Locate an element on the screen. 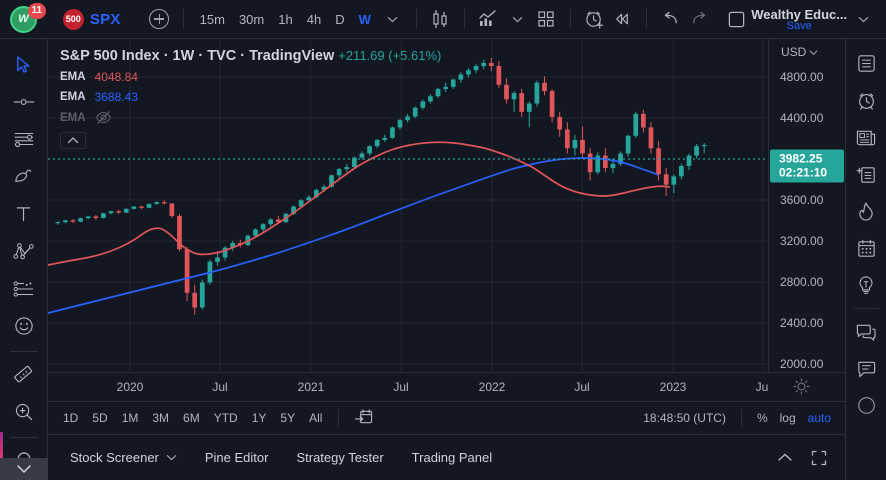  alarm-clock-icon is located at coordinates (866, 101).